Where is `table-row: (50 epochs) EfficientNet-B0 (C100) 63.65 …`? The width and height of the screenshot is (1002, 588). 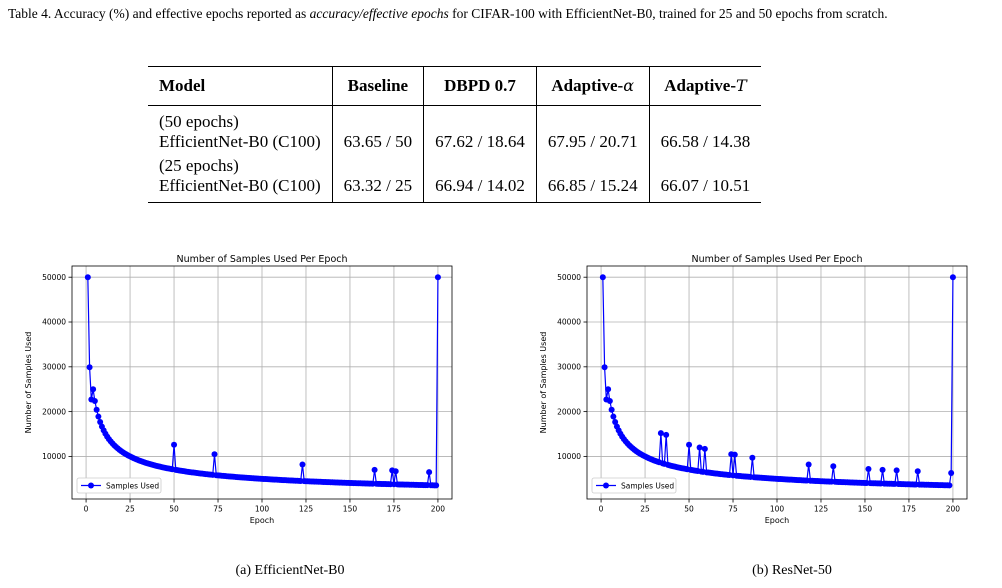
table-row: (50 epochs) EfficientNet-B0 (C100) 63.65 … is located at coordinates (454, 130).